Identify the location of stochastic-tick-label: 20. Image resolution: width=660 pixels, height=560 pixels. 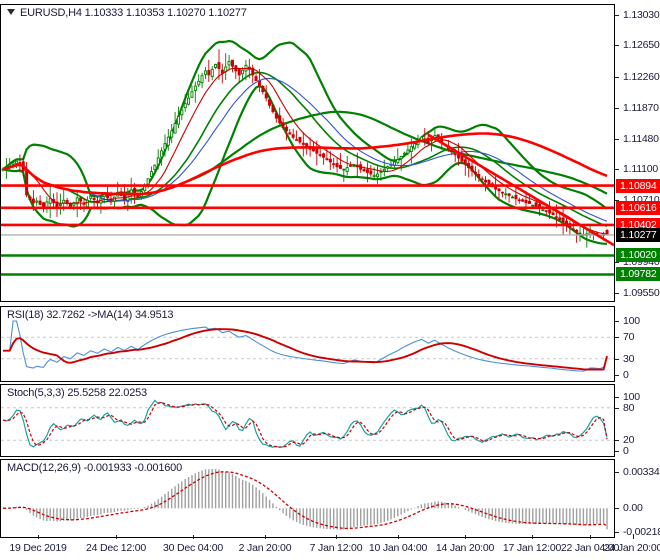
(629, 440).